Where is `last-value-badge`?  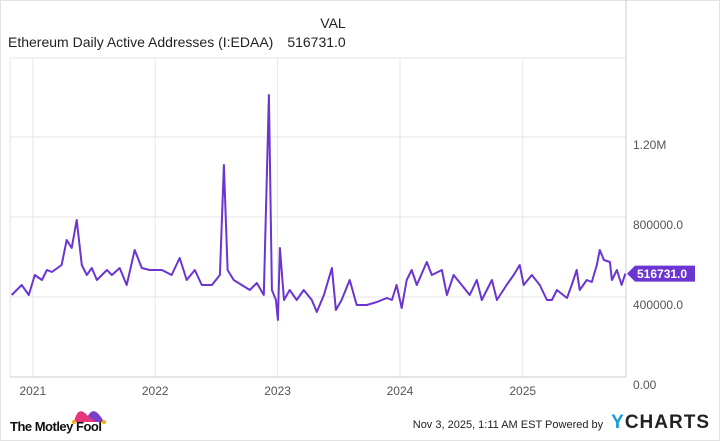
last-value-badge is located at coordinates (661, 273).